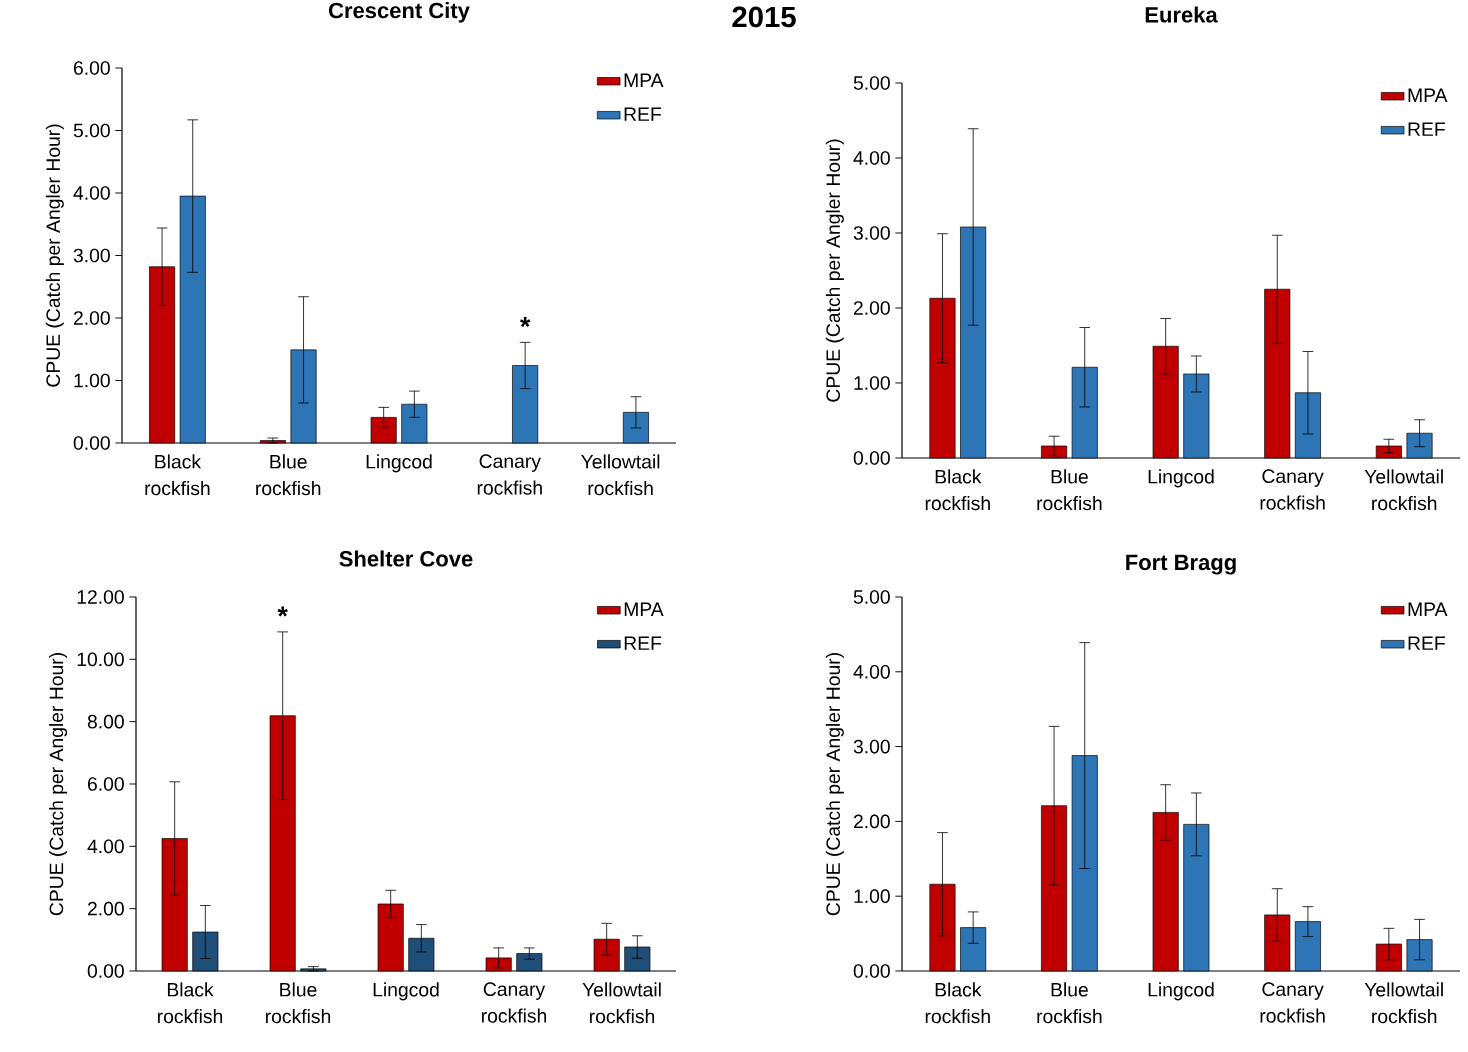 The image size is (1468, 1052). What do you see at coordinates (764, 17) in the screenshot?
I see `text: 2015` at bounding box center [764, 17].